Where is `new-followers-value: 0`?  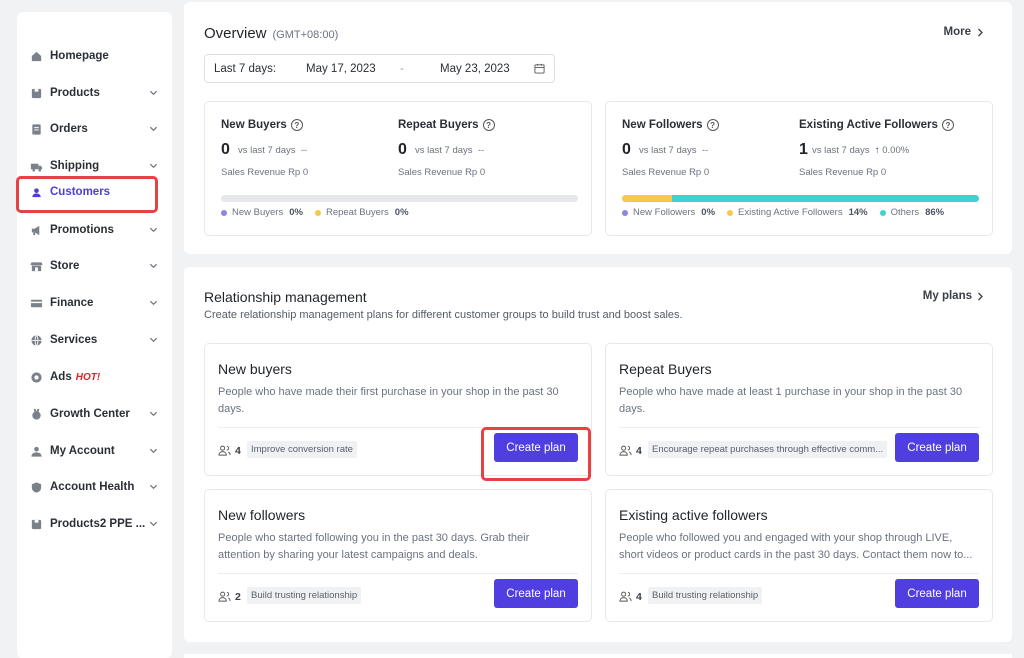
new-followers-value: 0 is located at coordinates (626, 149).